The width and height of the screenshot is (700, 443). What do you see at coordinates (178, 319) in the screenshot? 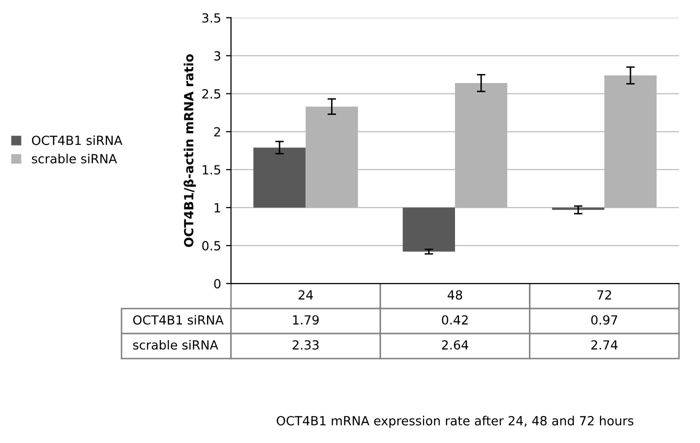
I see `text: OCT4B1 siRNA` at bounding box center [178, 319].